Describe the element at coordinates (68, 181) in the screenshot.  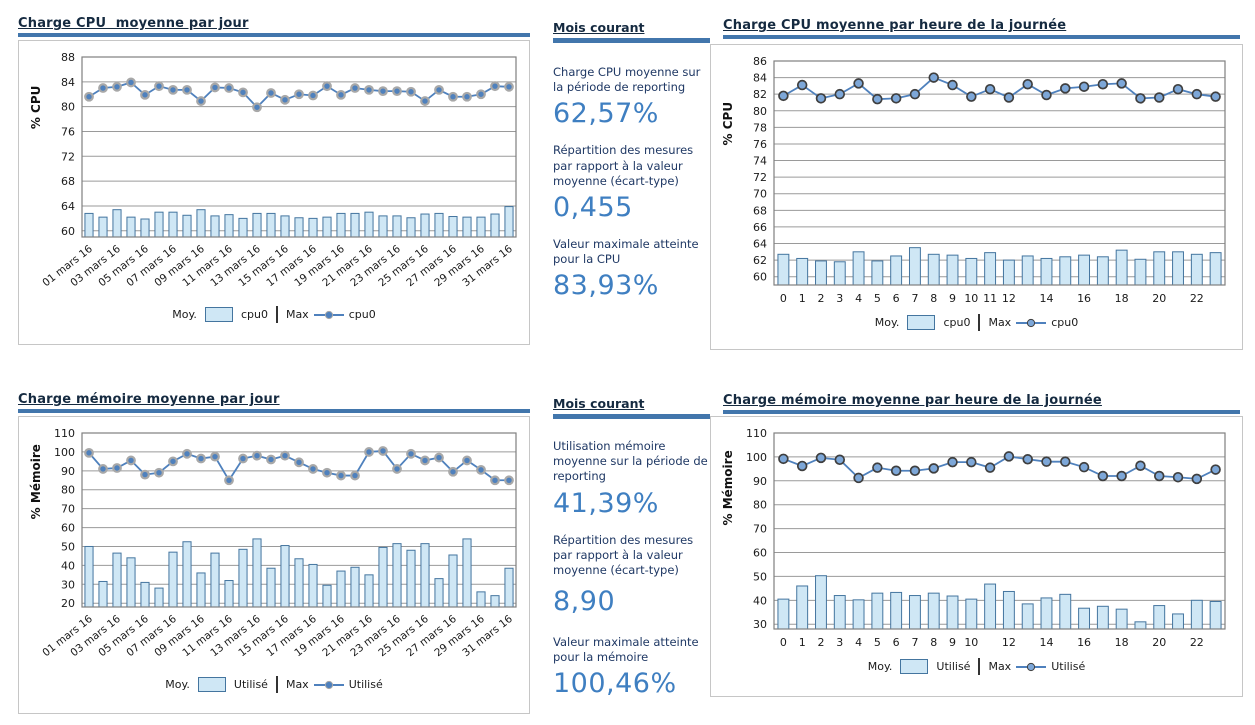
I see `y-tick-label: 68` at that location.